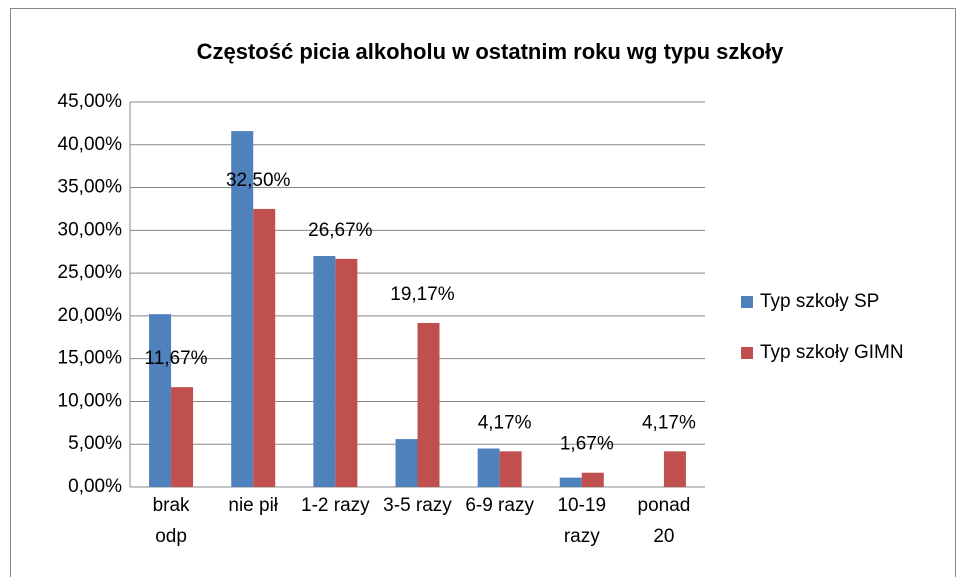 The width and height of the screenshot is (957, 577). Describe the element at coordinates (90, 144) in the screenshot. I see `y-tick-label: 40,00%` at that location.